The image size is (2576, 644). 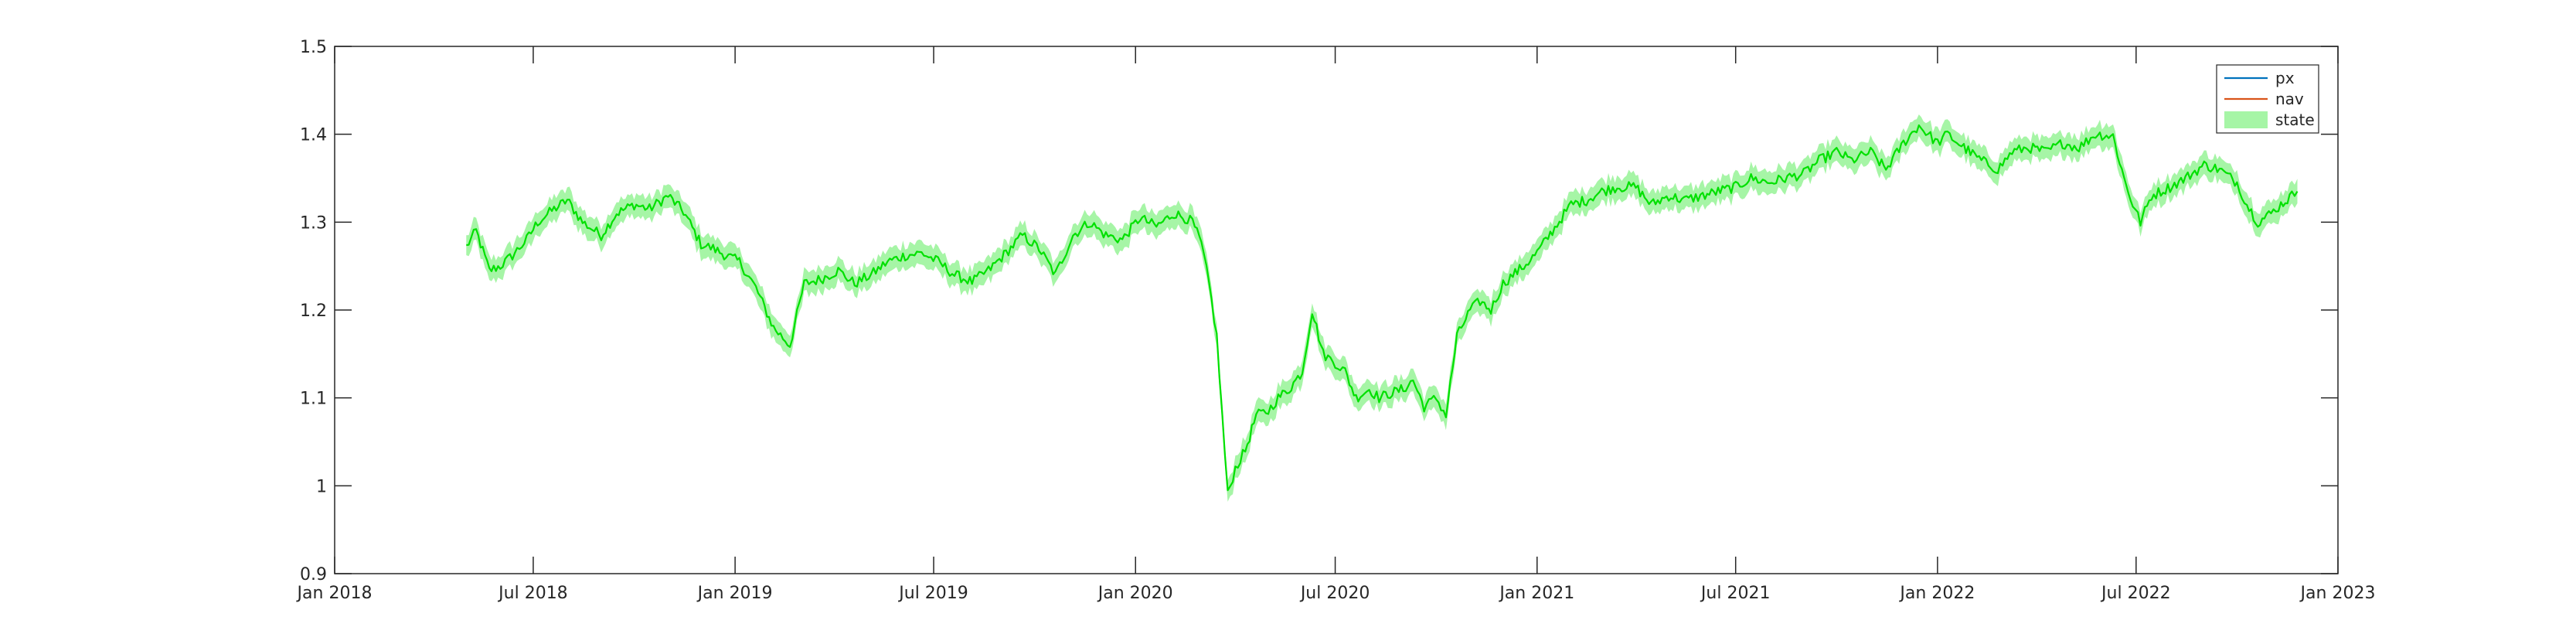 What do you see at coordinates (2246, 119) in the screenshot?
I see `legend-swatch-state` at bounding box center [2246, 119].